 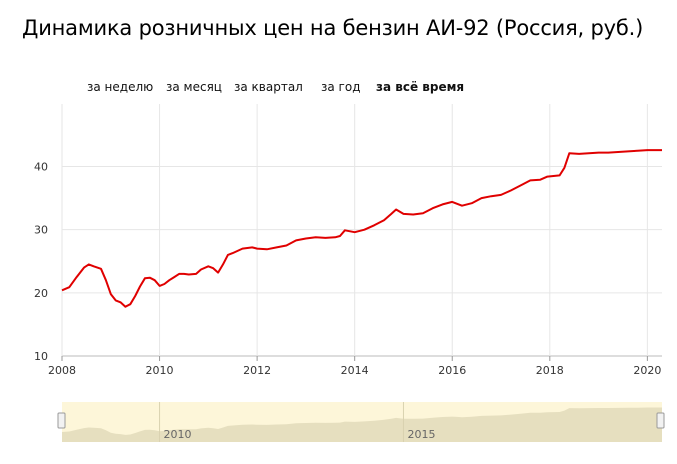 I want to click on navigator-area, so click(x=362, y=424).